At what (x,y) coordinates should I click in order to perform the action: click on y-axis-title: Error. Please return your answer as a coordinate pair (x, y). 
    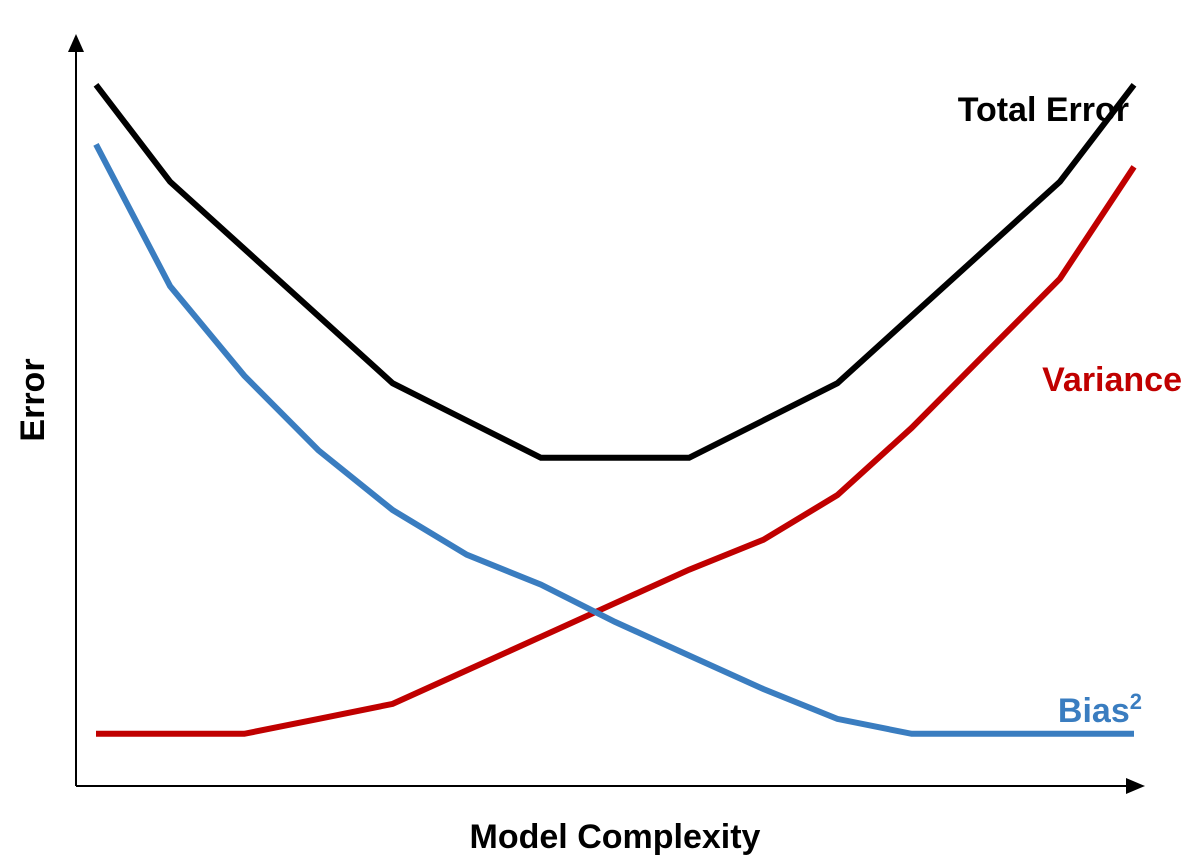
    Looking at the image, I should click on (33, 399).